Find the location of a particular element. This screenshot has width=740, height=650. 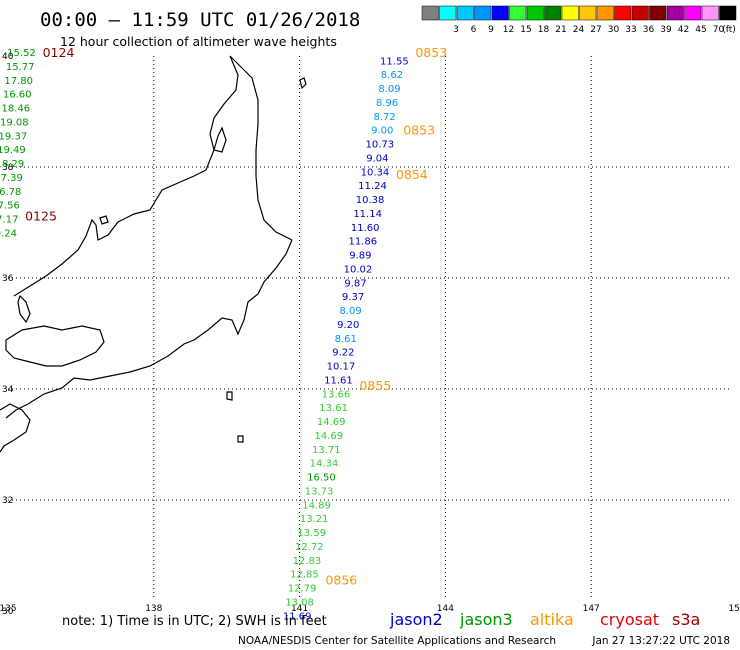

legend-tick-label: 45 is located at coordinates (700, 30).